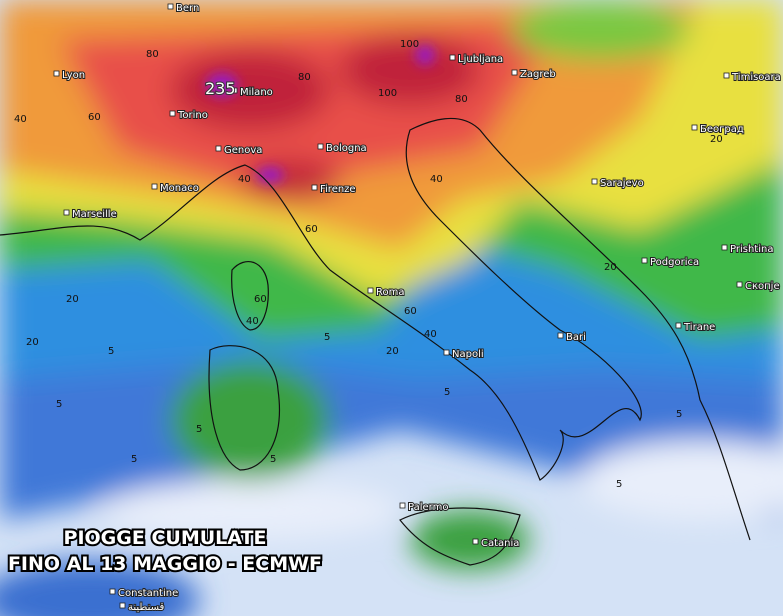 The image size is (783, 616). What do you see at coordinates (94, 214) in the screenshot?
I see `city-name: Marseille` at bounding box center [94, 214].